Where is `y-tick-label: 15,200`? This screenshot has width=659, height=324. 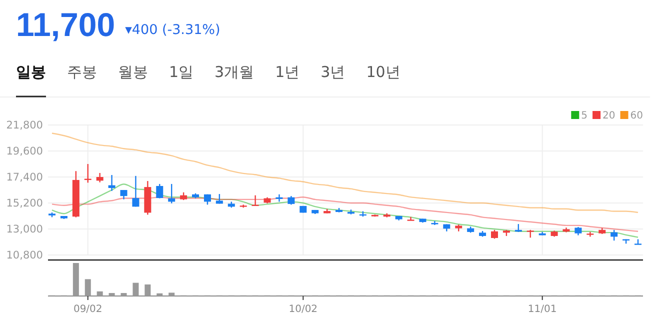 y-tick-label: 15,200 is located at coordinates (24, 203).